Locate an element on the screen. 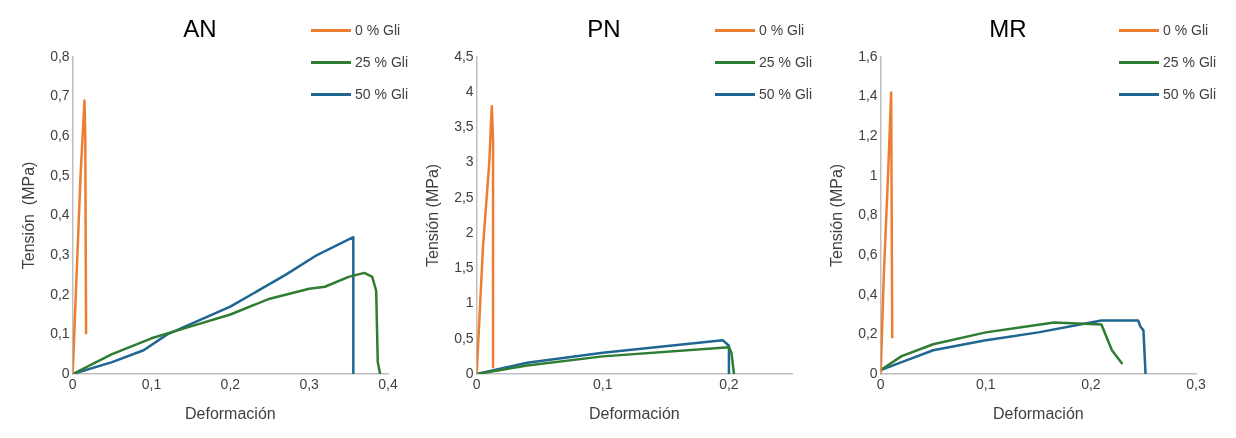 The image size is (1236, 438). y-tick-label: 4 is located at coordinates (469, 90).